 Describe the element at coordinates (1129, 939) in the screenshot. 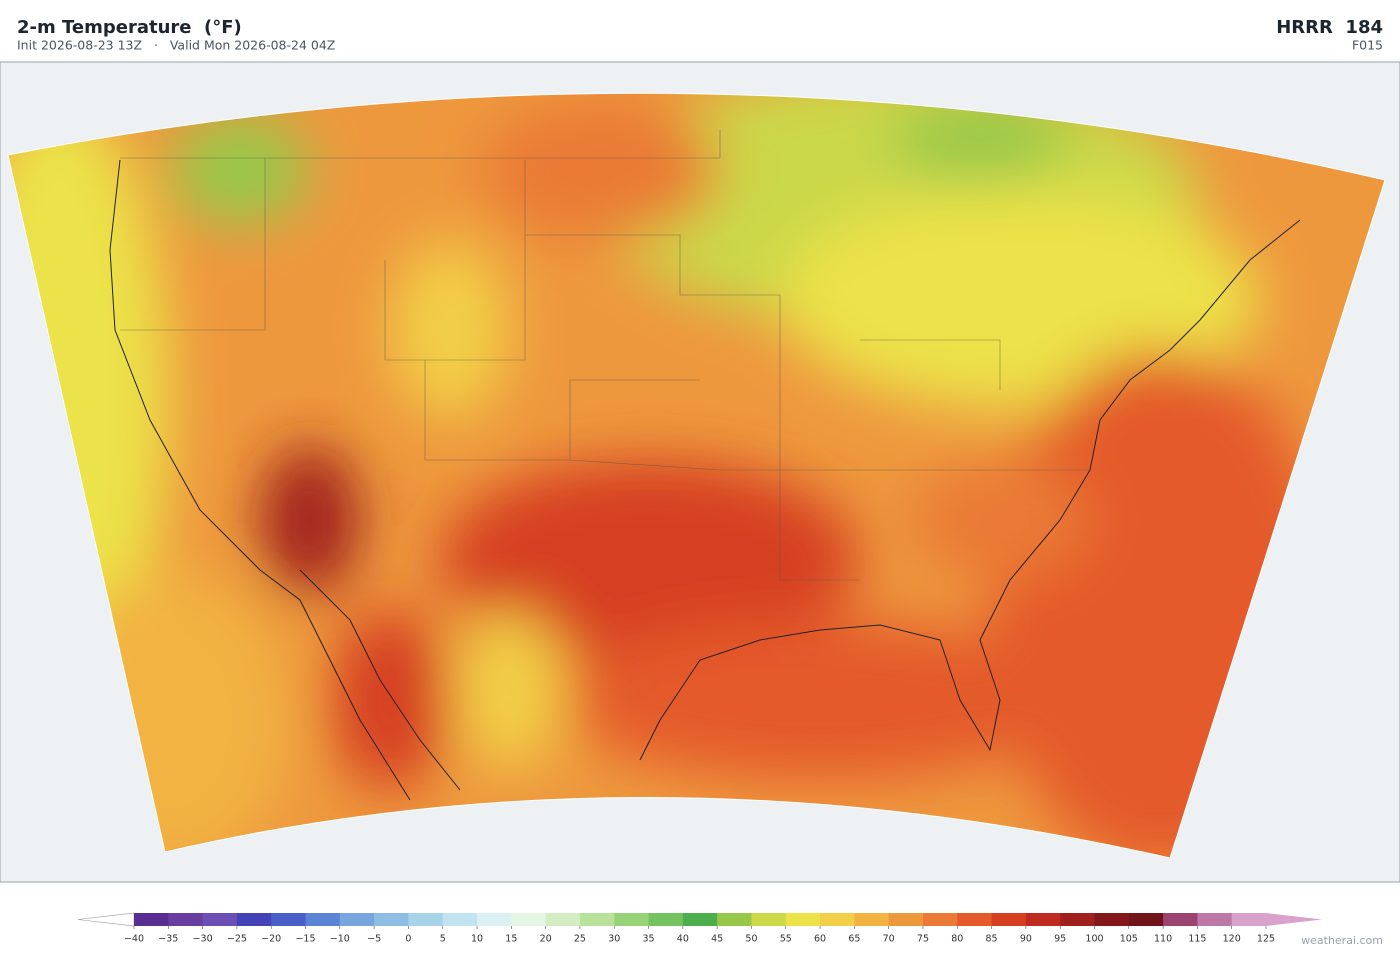

I see `colorbar-tick-label: 105` at that location.